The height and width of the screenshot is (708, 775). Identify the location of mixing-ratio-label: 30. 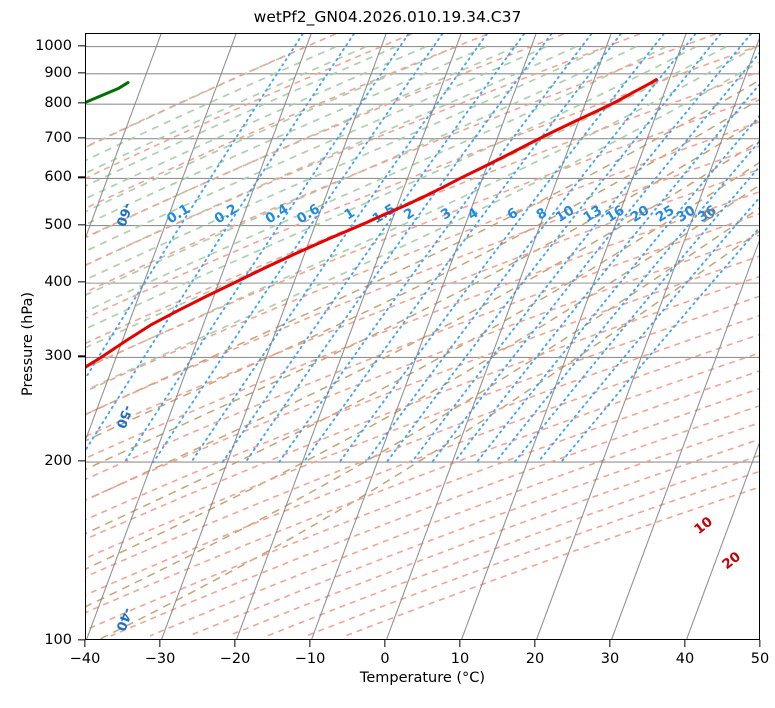
(686, 214).